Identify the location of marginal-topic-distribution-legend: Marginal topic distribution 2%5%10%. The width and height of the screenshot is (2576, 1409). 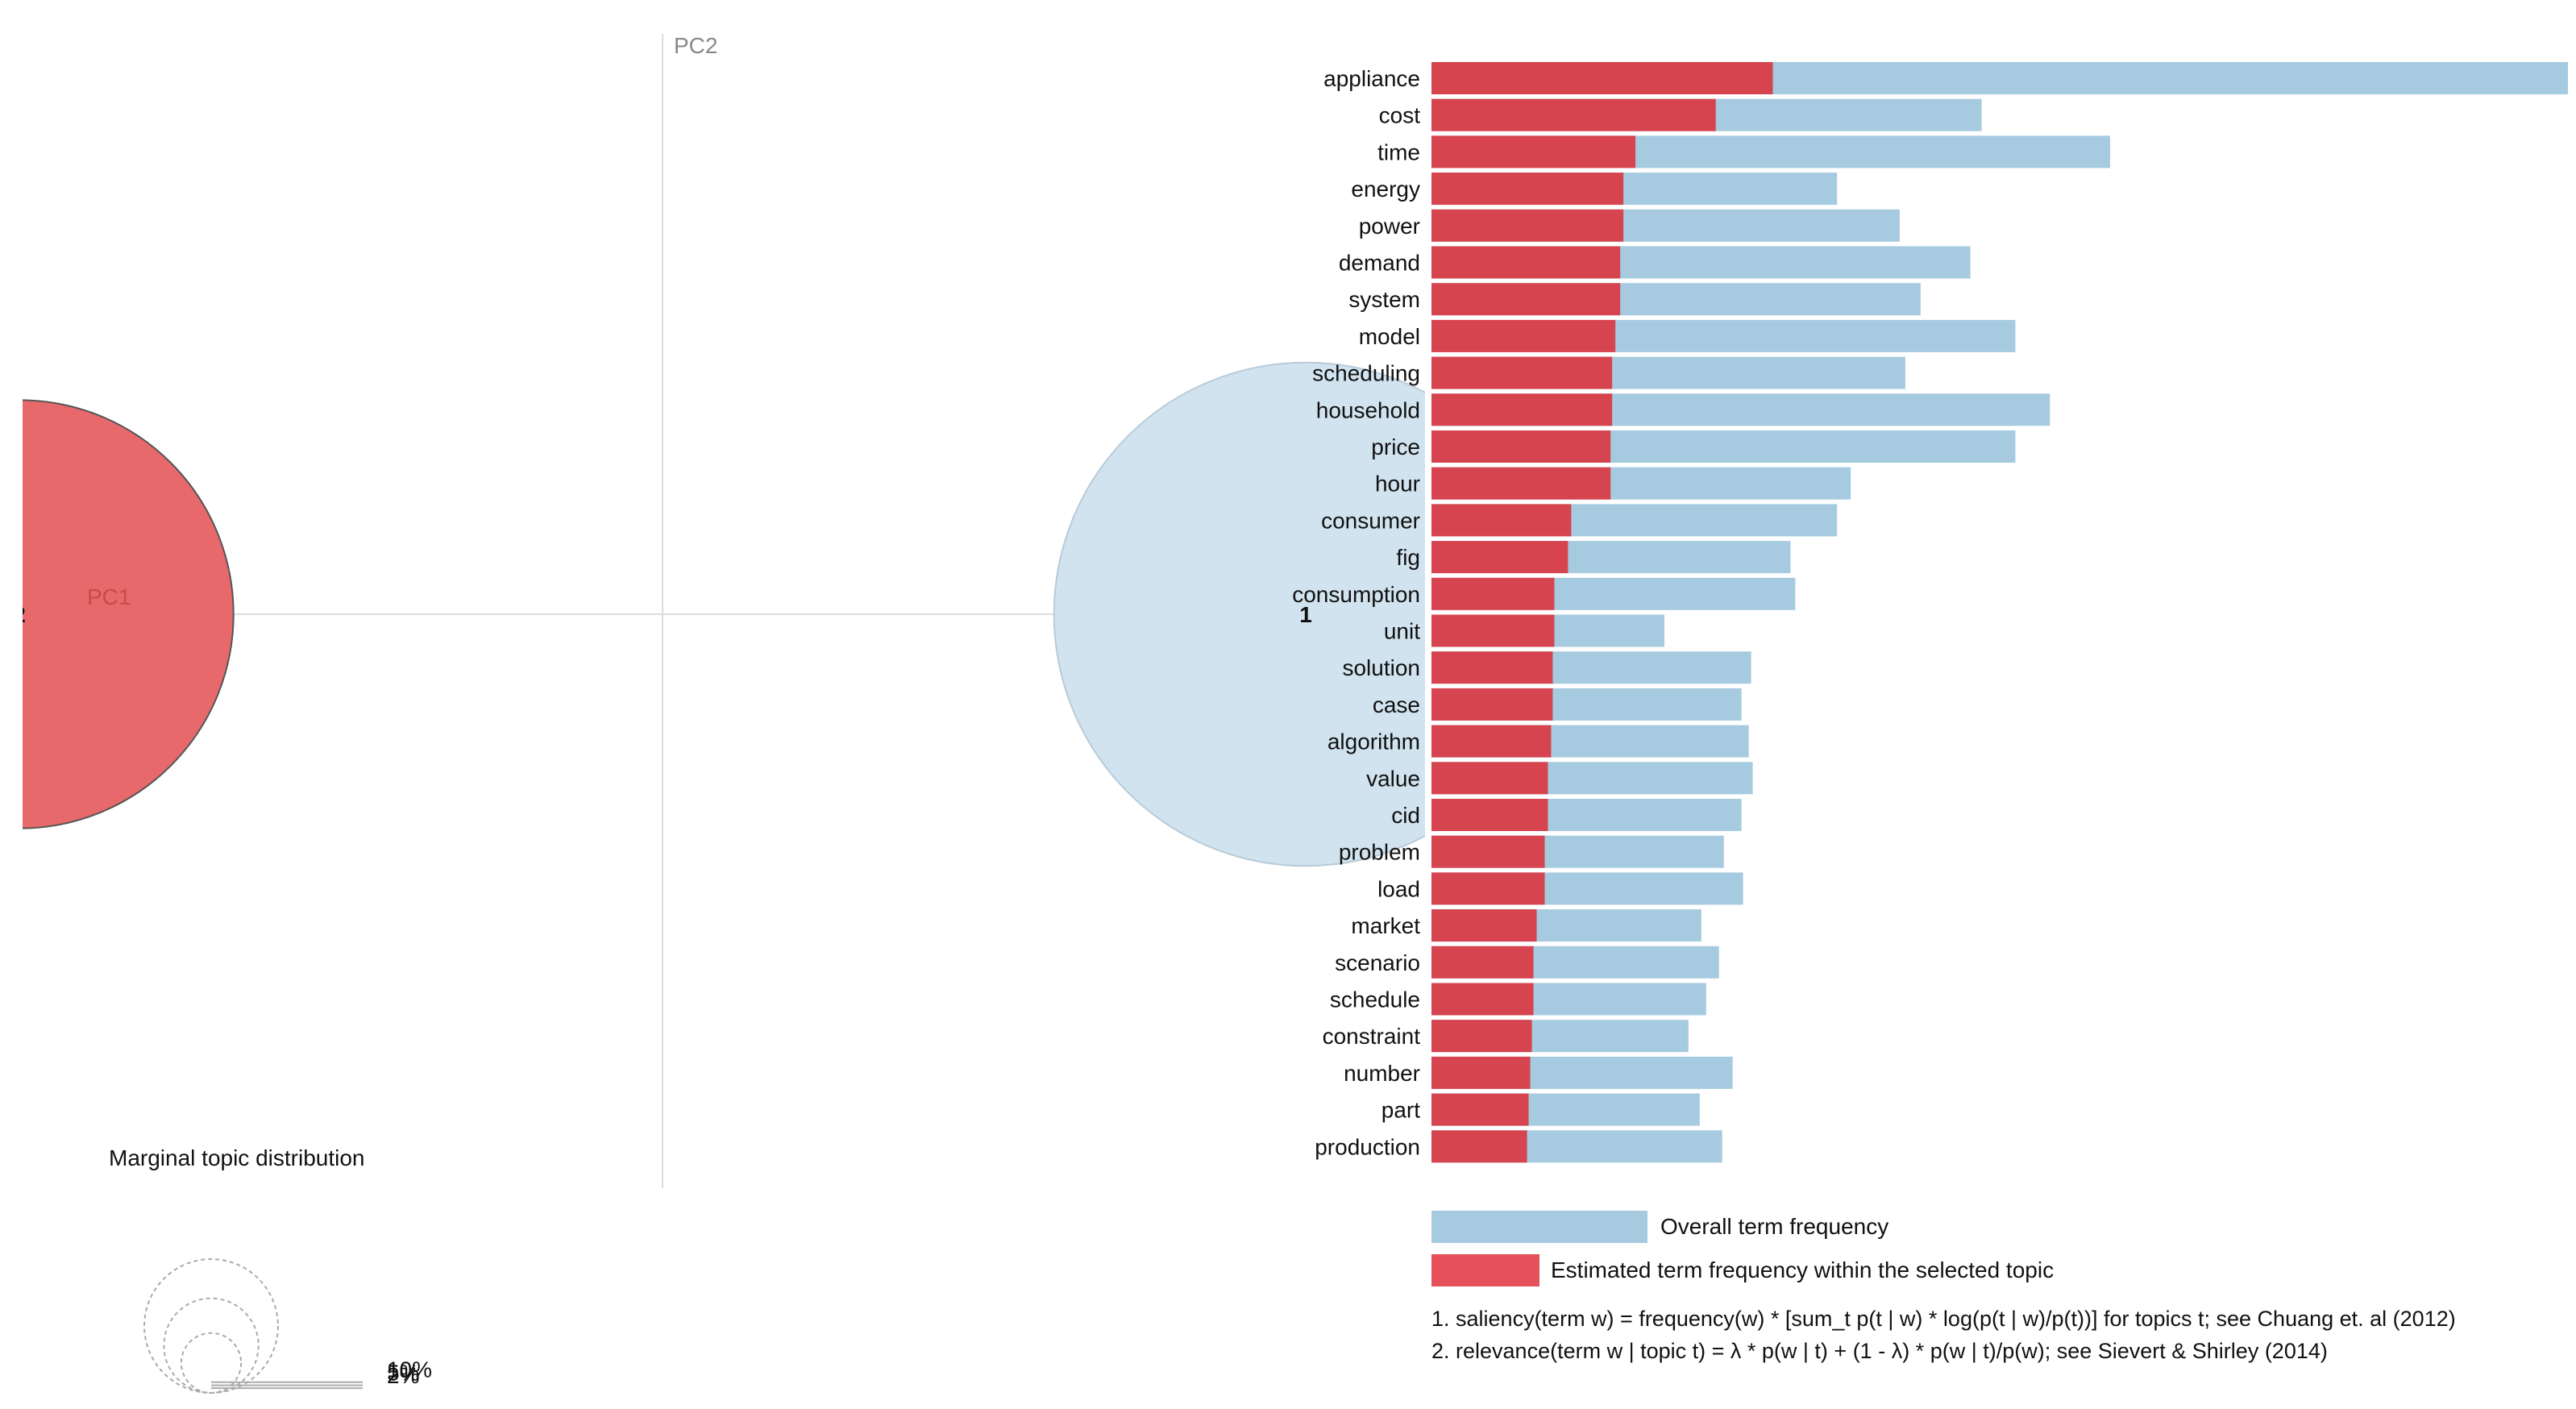
(270, 1269).